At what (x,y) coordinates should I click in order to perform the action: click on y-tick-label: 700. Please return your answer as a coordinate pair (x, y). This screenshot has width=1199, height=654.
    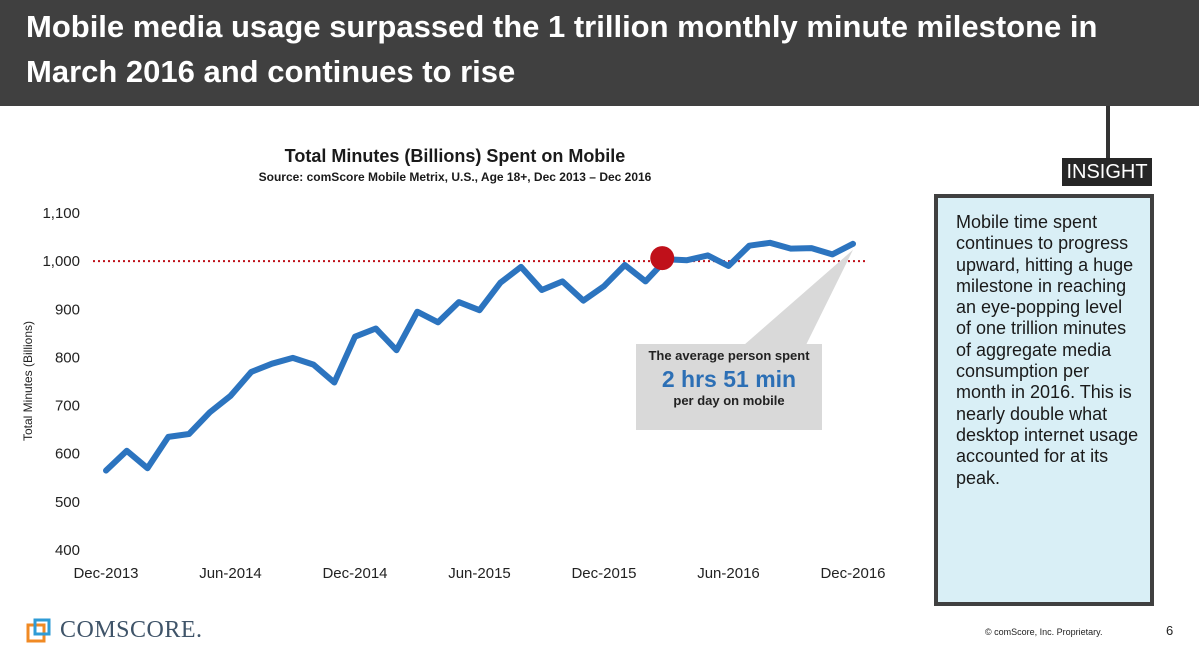
    Looking at the image, I should click on (67, 406).